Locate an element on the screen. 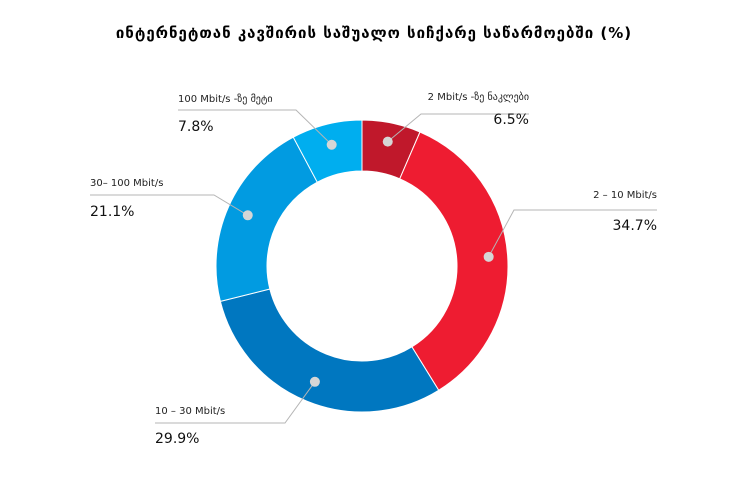  slice-value-2: 34.7% is located at coordinates (635, 226).